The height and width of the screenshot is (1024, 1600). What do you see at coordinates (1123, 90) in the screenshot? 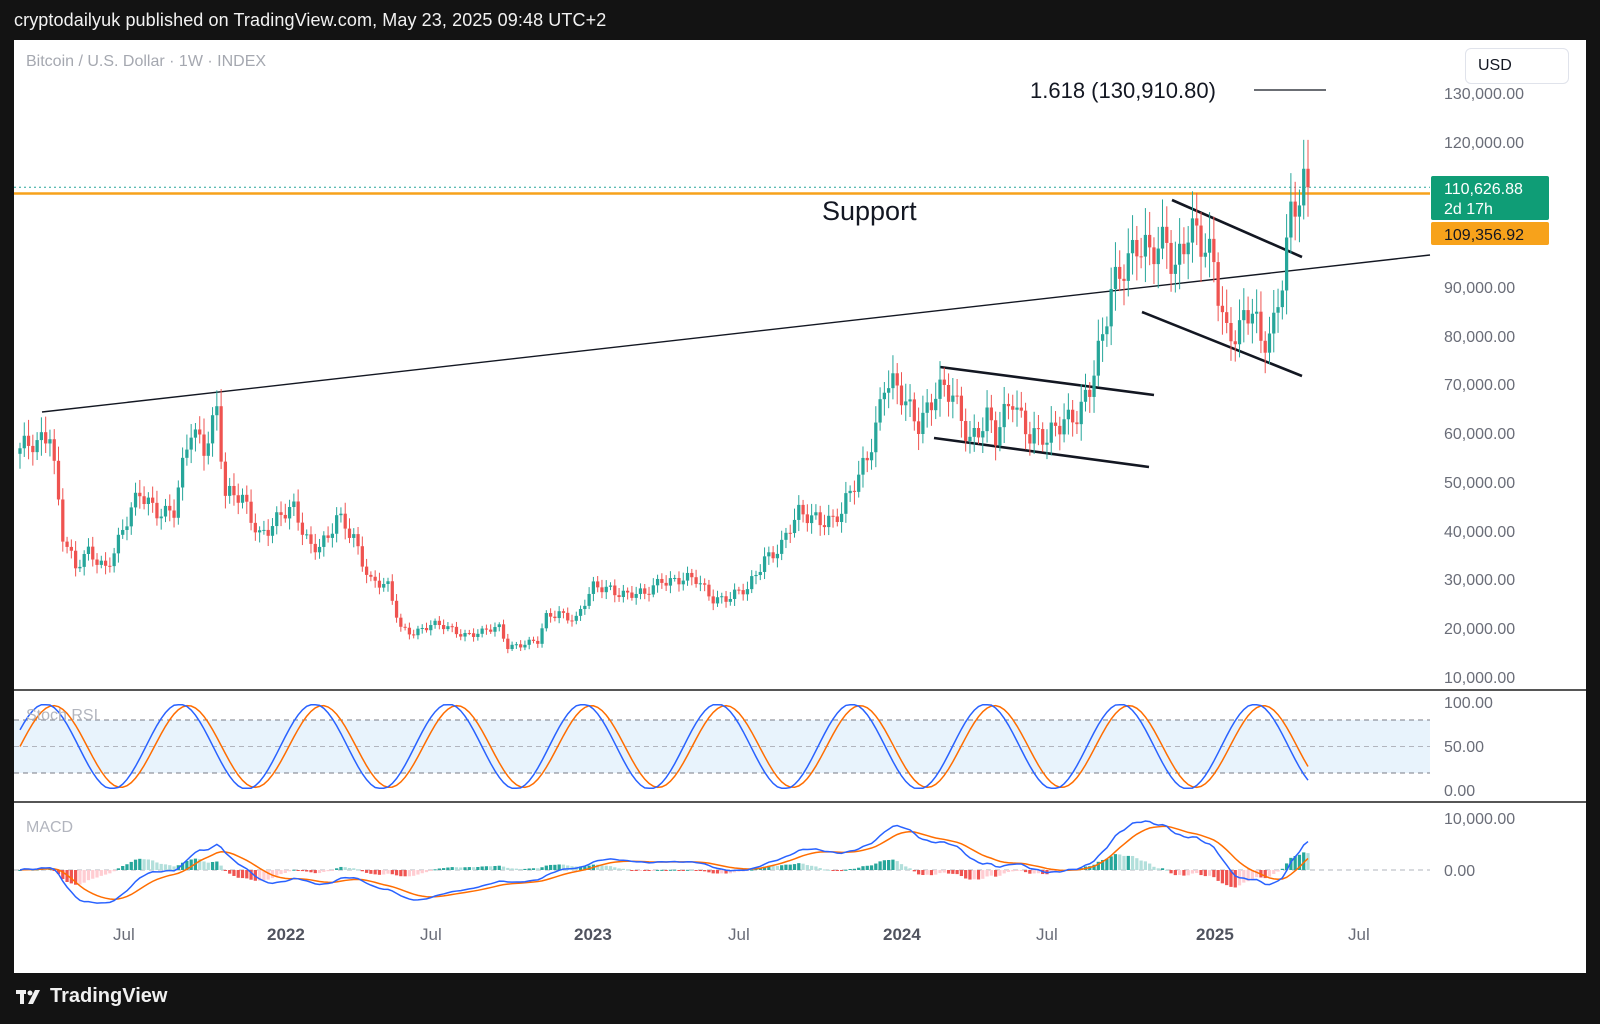
I see `fib-extension-label: 1.618 (130,910.80)` at bounding box center [1123, 90].